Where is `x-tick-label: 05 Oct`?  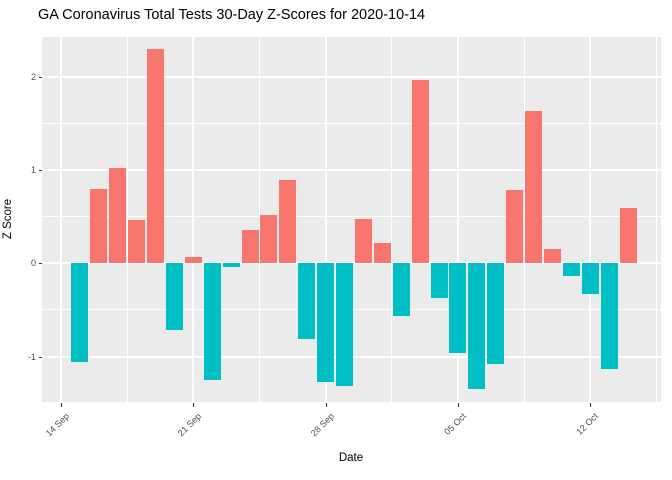 x-tick-label: 05 Oct is located at coordinates (455, 424).